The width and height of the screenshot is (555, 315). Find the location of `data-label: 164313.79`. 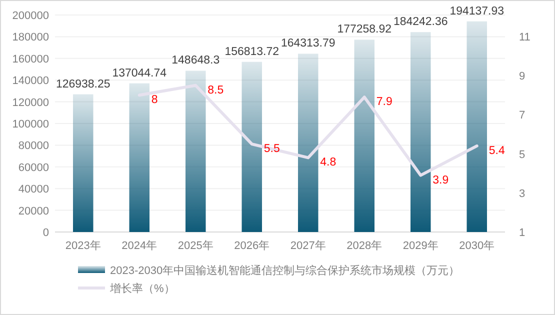

data-label: 164313.79 is located at coordinates (308, 44).